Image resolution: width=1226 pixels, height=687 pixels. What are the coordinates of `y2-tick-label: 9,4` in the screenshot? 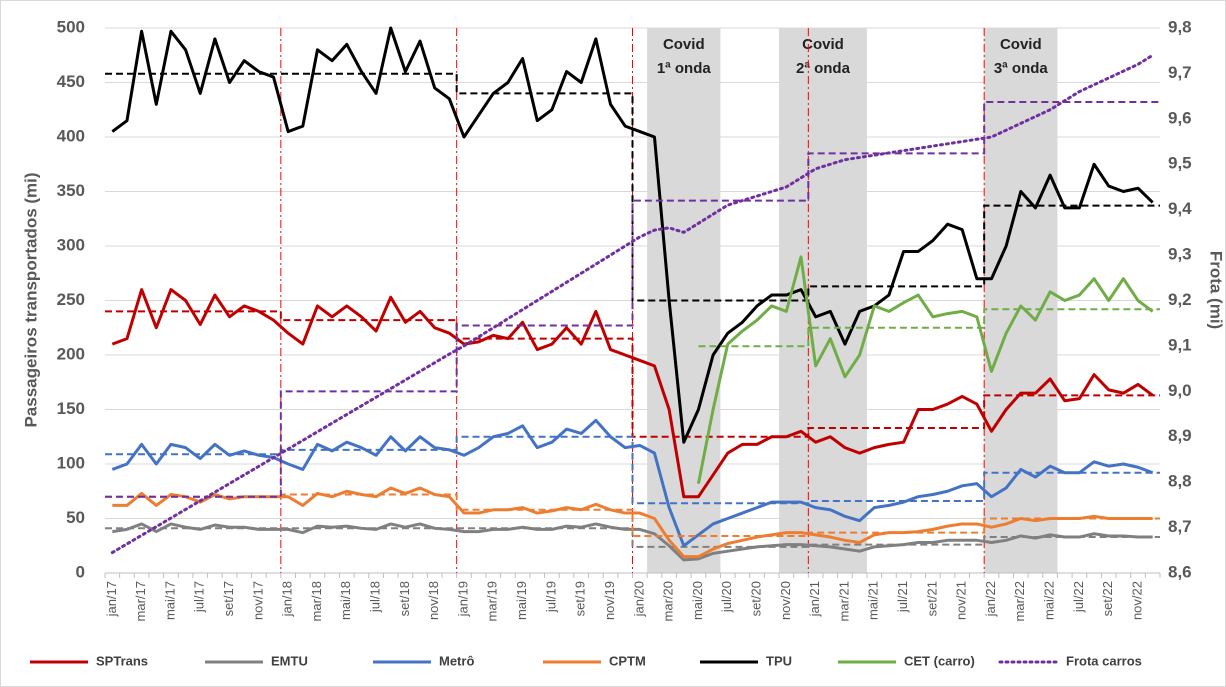 It's located at (1180, 208).